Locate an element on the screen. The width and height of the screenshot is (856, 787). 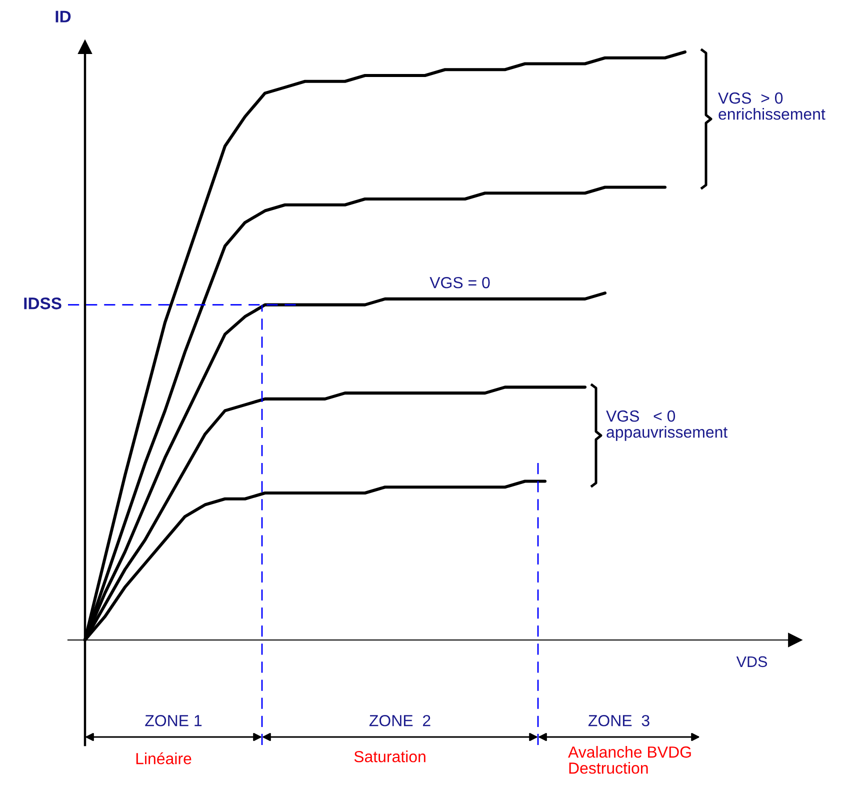
text: Linéaire is located at coordinates (164, 758).